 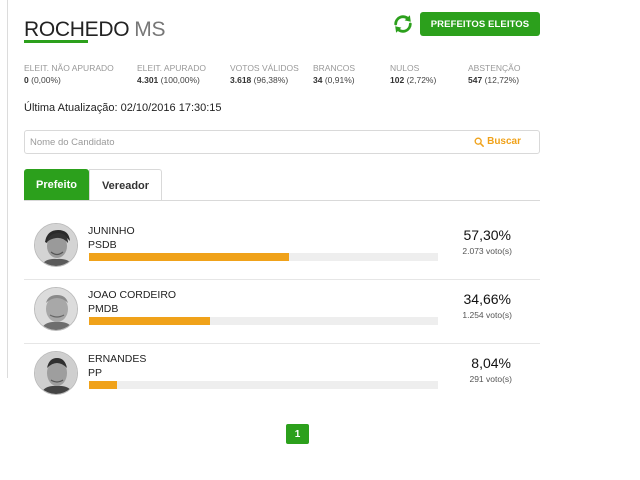 What do you see at coordinates (168, 80) in the screenshot?
I see `stat-value: 4.301 (100,00%)` at bounding box center [168, 80].